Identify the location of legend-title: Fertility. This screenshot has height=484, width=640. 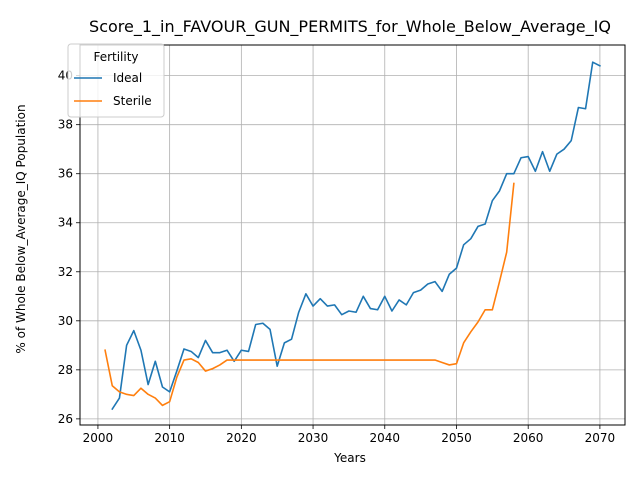
(115, 57).